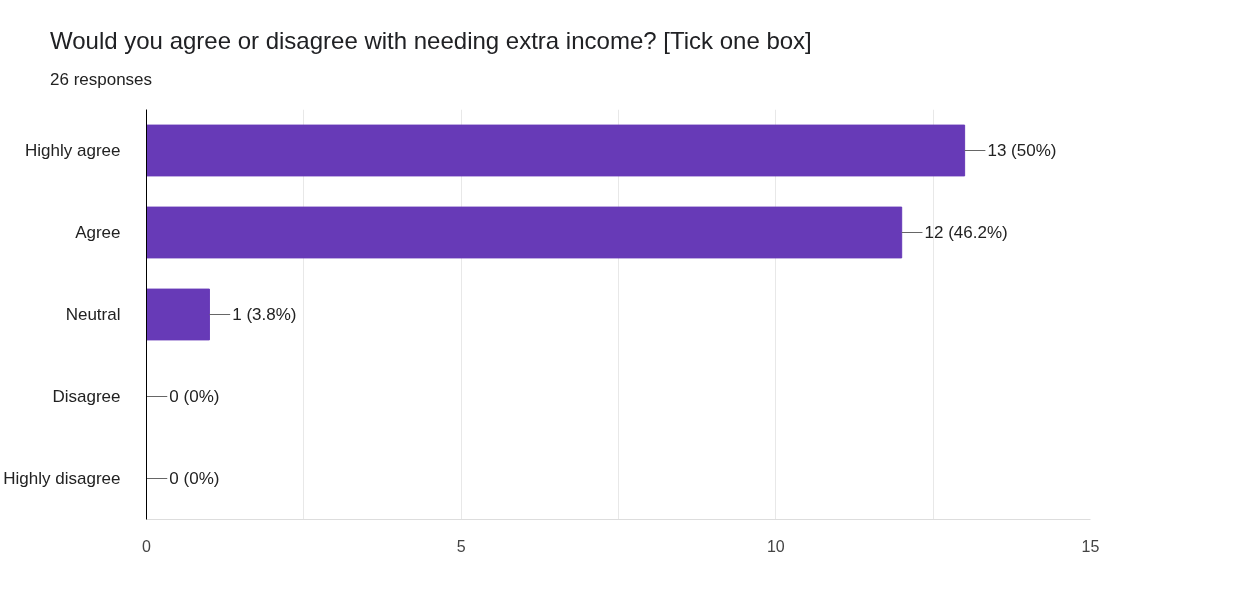 Image resolution: width=1257 pixels, height=594 pixels. What do you see at coordinates (93, 314) in the screenshot?
I see `y-tick-label: Neutral` at bounding box center [93, 314].